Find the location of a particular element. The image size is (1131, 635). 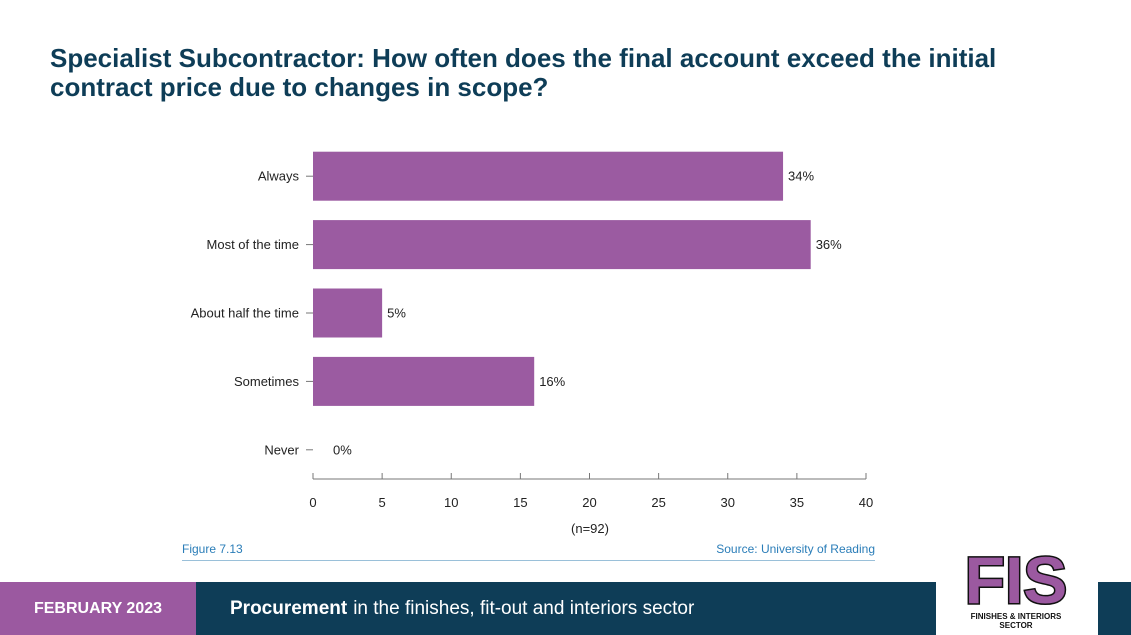

footer-title-bold: Procurement is located at coordinates (289, 608).